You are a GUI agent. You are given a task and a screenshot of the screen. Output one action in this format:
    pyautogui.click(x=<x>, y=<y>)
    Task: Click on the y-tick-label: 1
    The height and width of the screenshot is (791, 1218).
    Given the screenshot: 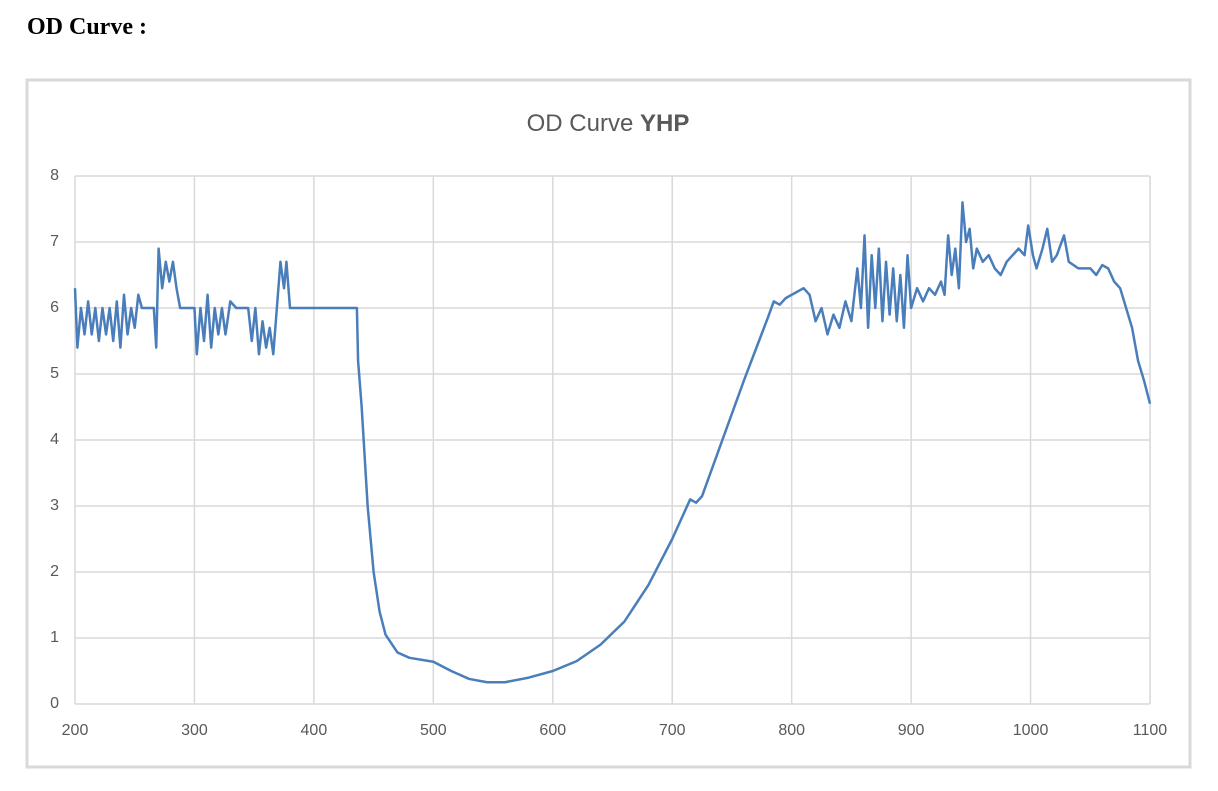 What is the action you would take?
    pyautogui.click(x=54, y=637)
    